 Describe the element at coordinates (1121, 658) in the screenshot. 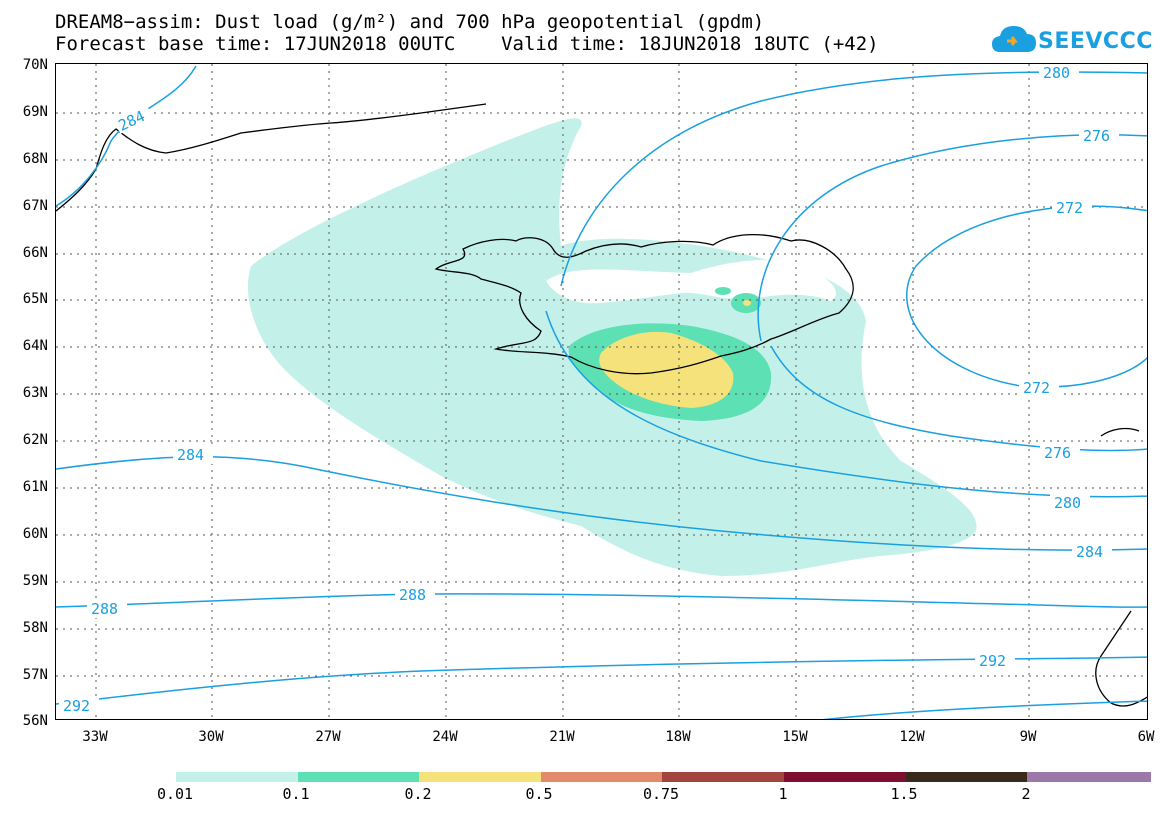

I see `scotland-coast` at that location.